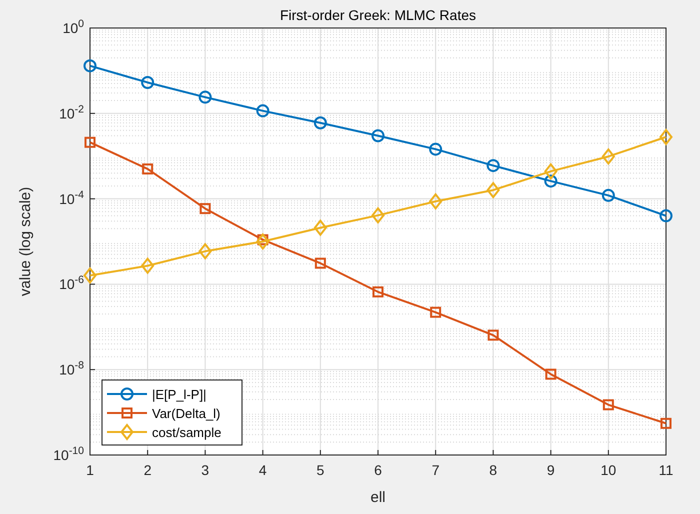  Describe the element at coordinates (205, 470) in the screenshot. I see `x-tick-label: 3` at that location.